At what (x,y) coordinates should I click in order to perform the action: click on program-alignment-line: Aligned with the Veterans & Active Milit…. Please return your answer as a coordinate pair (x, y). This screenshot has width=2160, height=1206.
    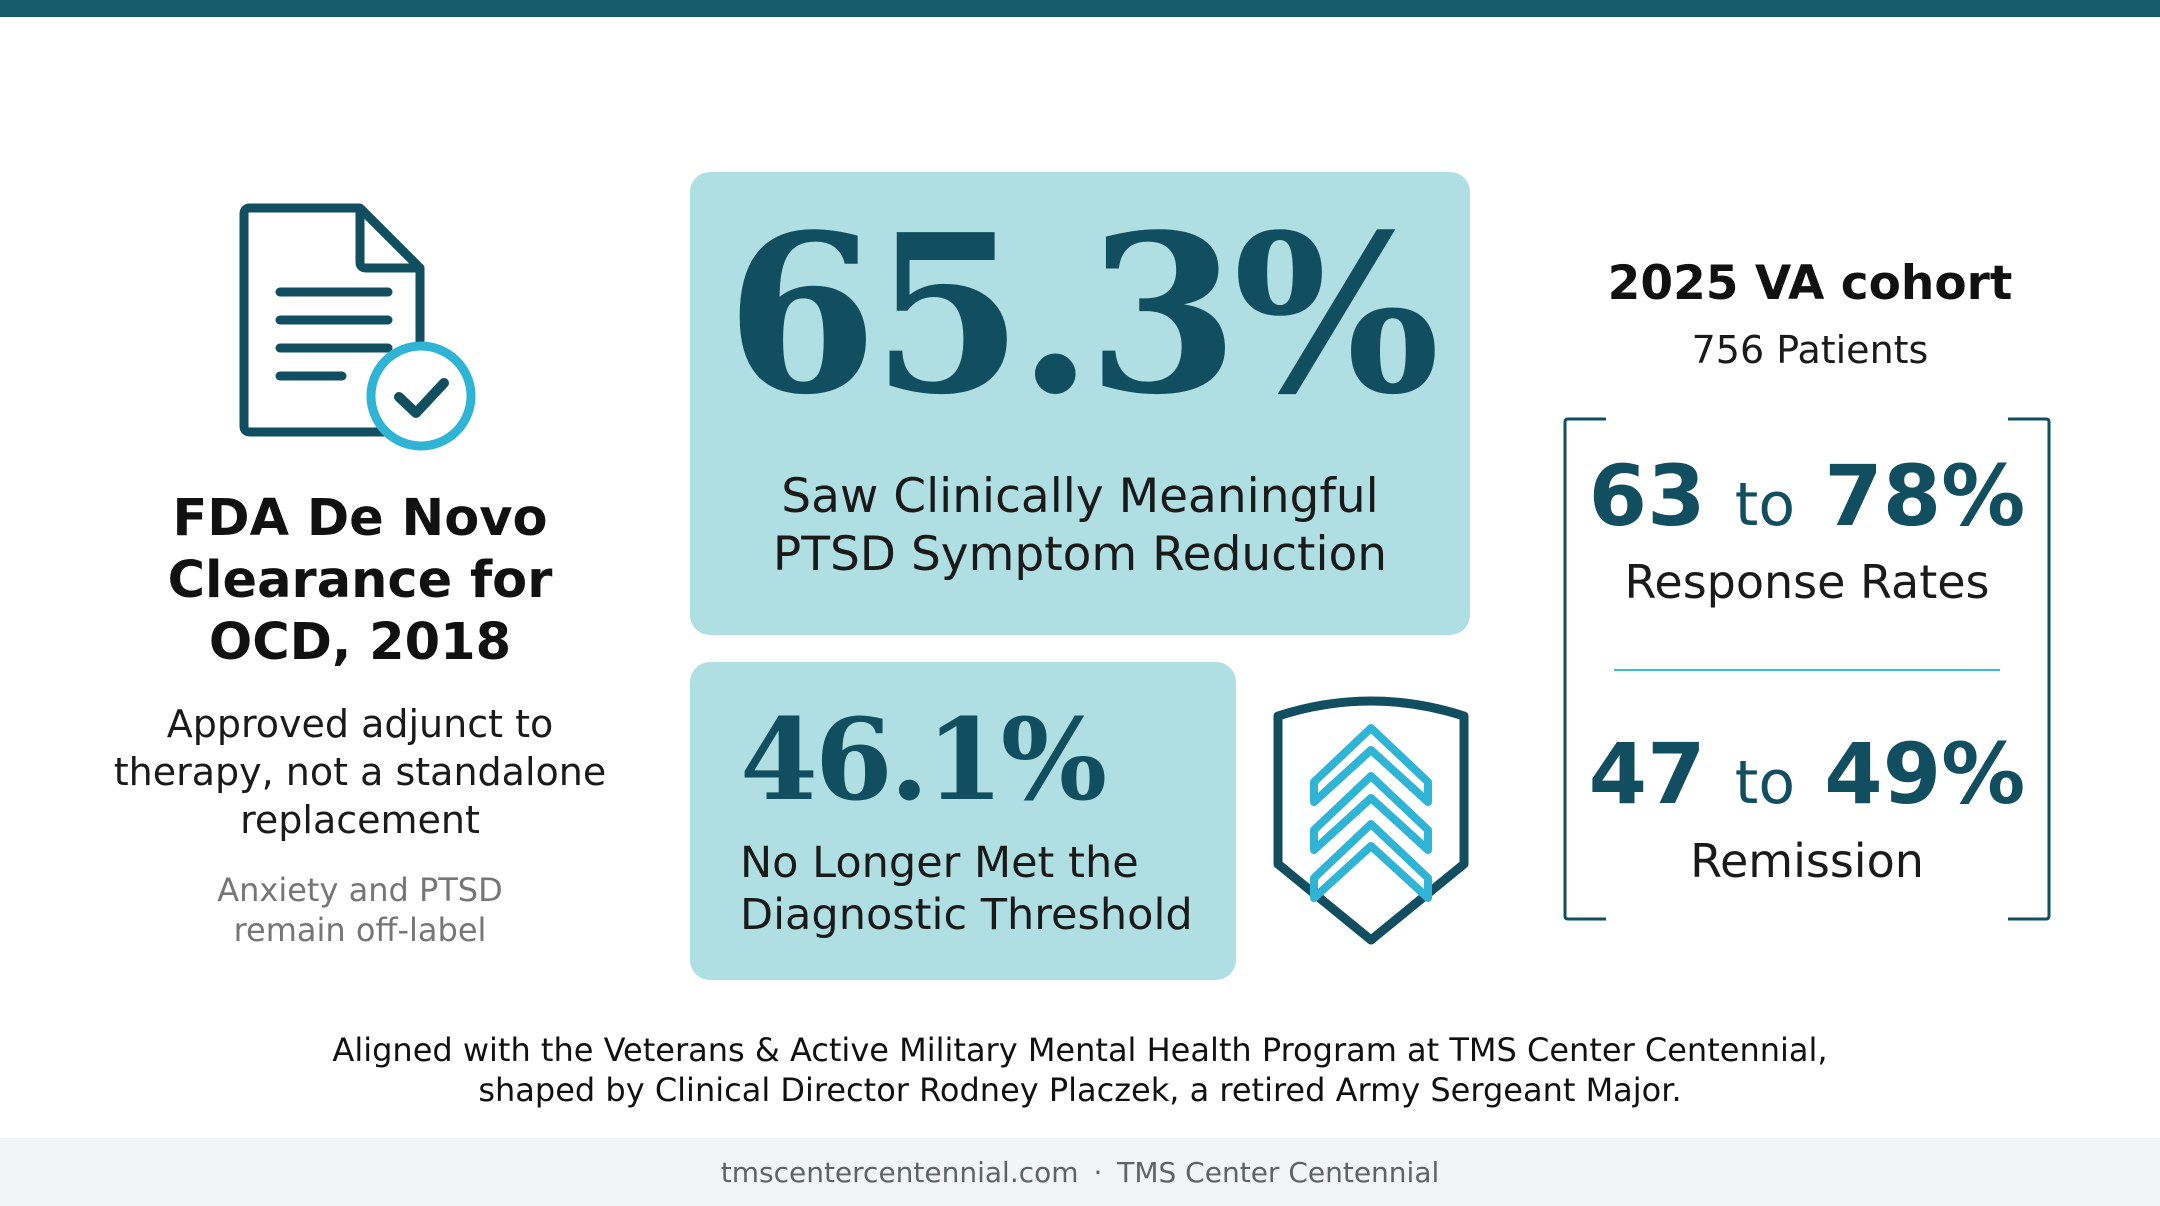
    Looking at the image, I should click on (1080, 1050).